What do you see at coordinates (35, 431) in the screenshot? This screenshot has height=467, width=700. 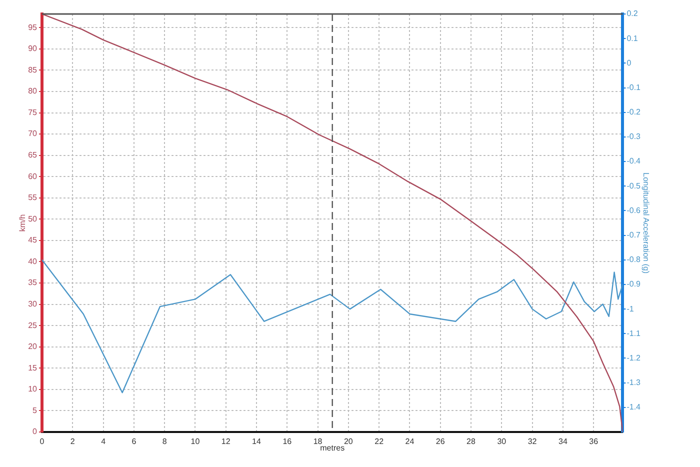 I see `y-tick-label: 0` at bounding box center [35, 431].